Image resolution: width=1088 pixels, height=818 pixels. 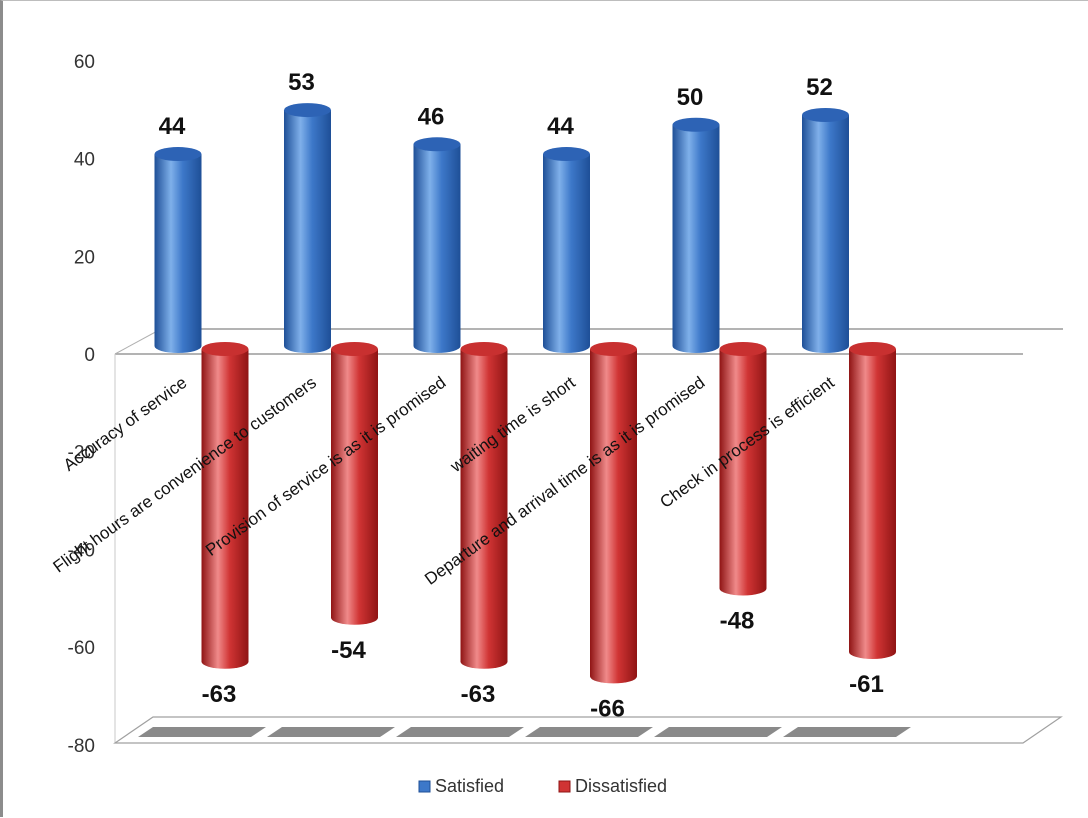 I want to click on dissatisfied-data-label: -66, so click(x=607, y=708).